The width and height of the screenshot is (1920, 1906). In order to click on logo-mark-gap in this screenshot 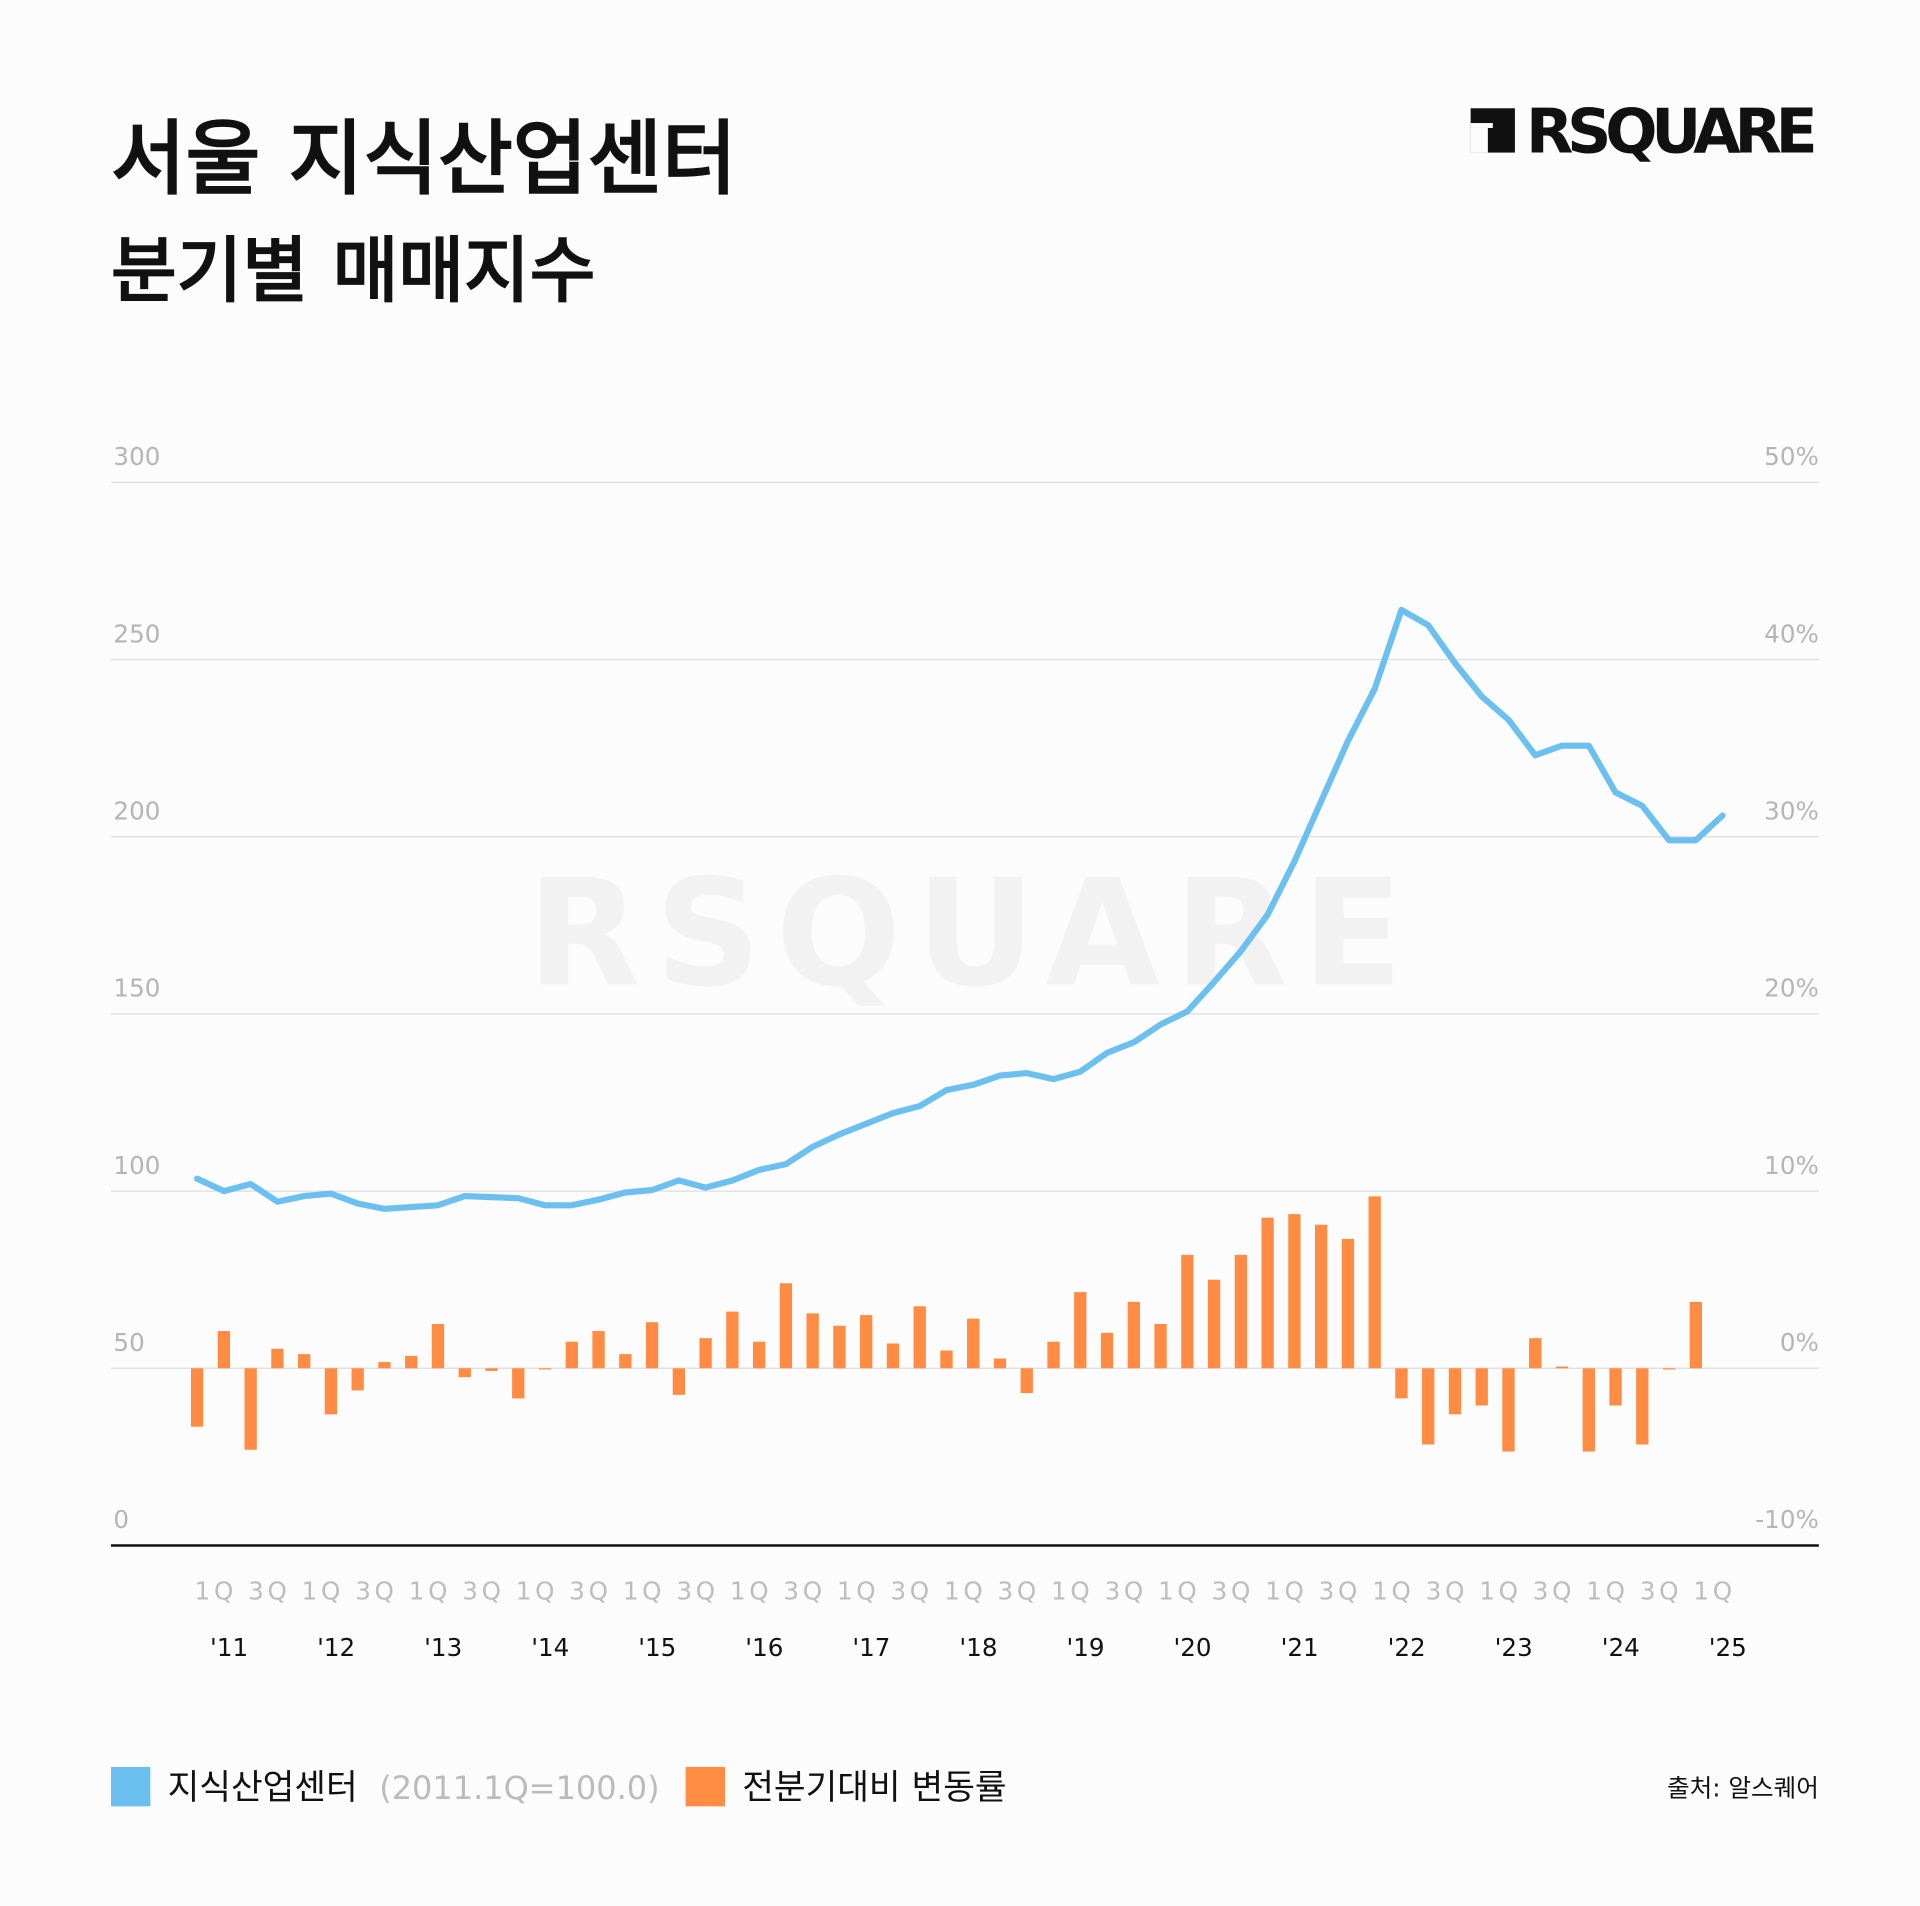, I will do `click(1481, 125)`.